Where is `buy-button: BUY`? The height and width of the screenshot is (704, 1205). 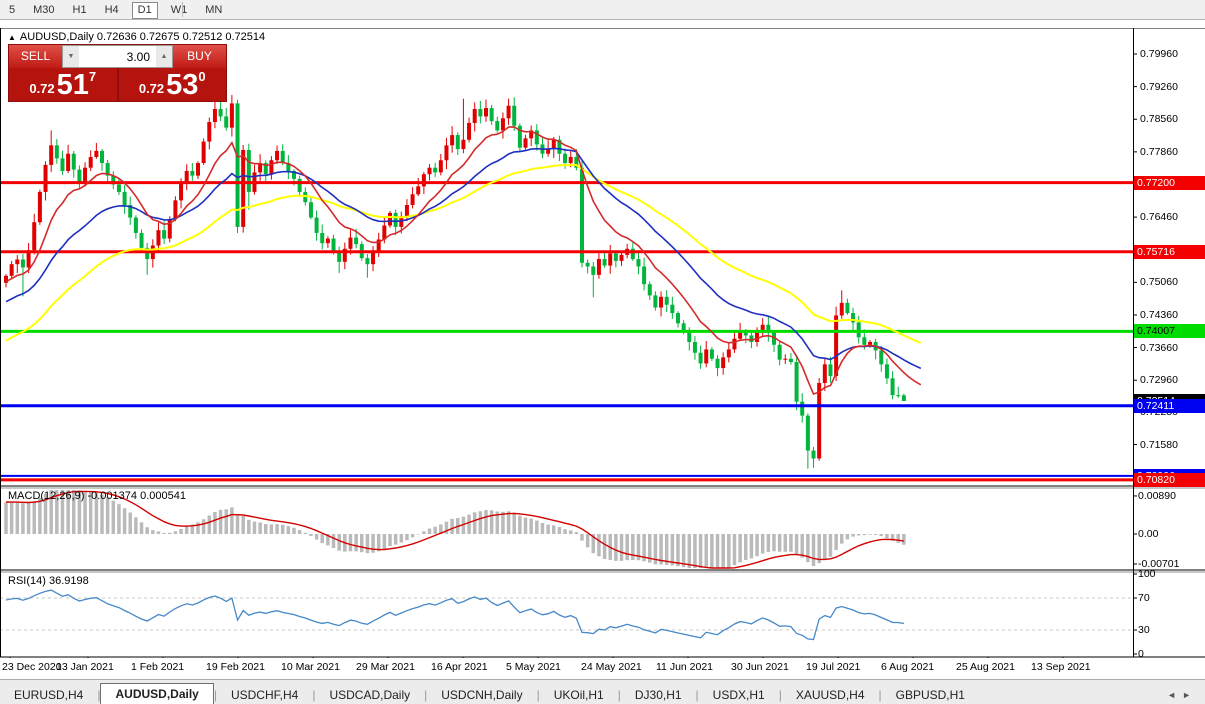
buy-button: BUY is located at coordinates (199, 56).